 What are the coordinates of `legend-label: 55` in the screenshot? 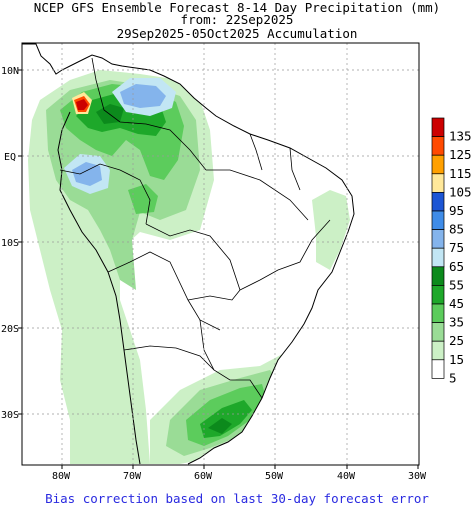 It's located at (456, 284).